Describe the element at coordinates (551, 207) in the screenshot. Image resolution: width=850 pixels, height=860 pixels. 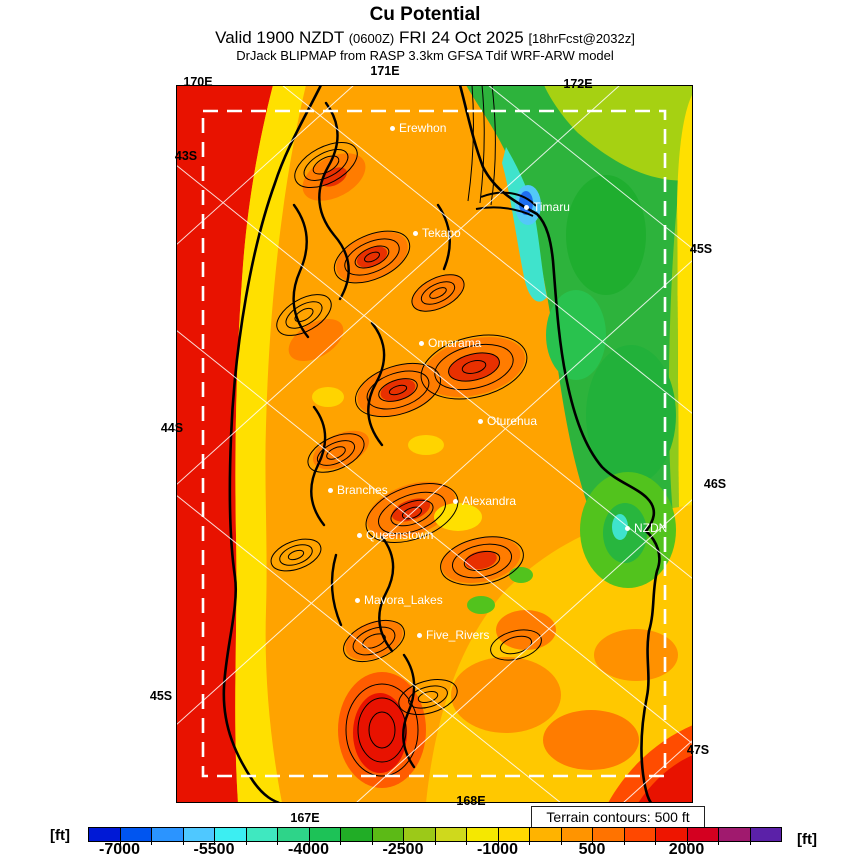
I see `place-label: Timaru` at that location.